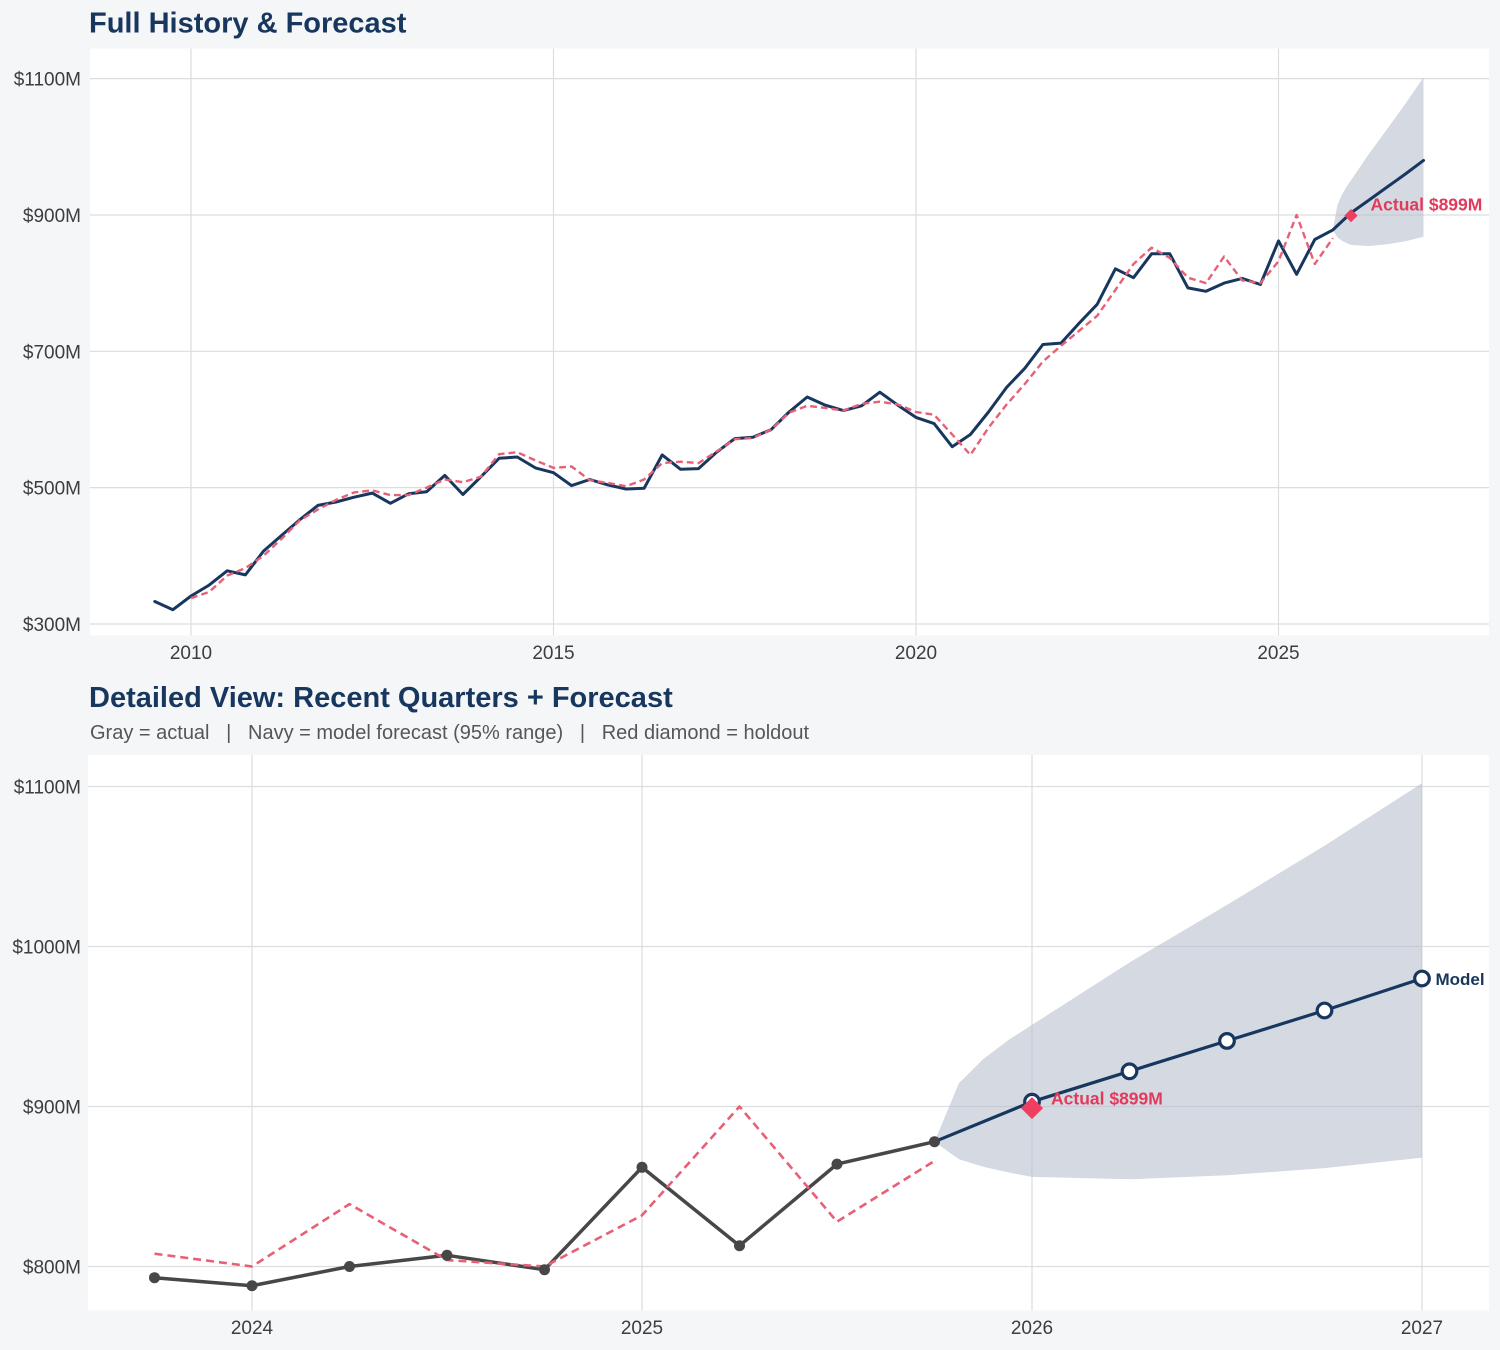 The height and width of the screenshot is (1350, 1500). What do you see at coordinates (52, 625) in the screenshot?
I see `svg-text: $300M` at bounding box center [52, 625].